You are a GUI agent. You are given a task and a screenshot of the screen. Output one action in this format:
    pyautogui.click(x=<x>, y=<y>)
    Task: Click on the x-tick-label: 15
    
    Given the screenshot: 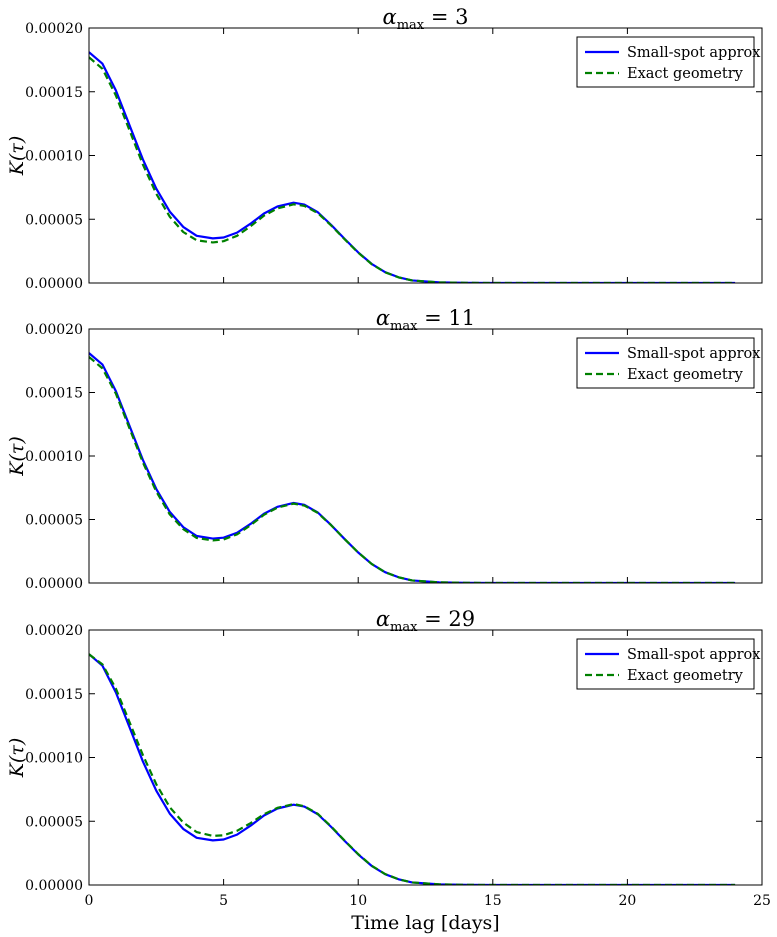 What is the action you would take?
    pyautogui.click(x=493, y=901)
    